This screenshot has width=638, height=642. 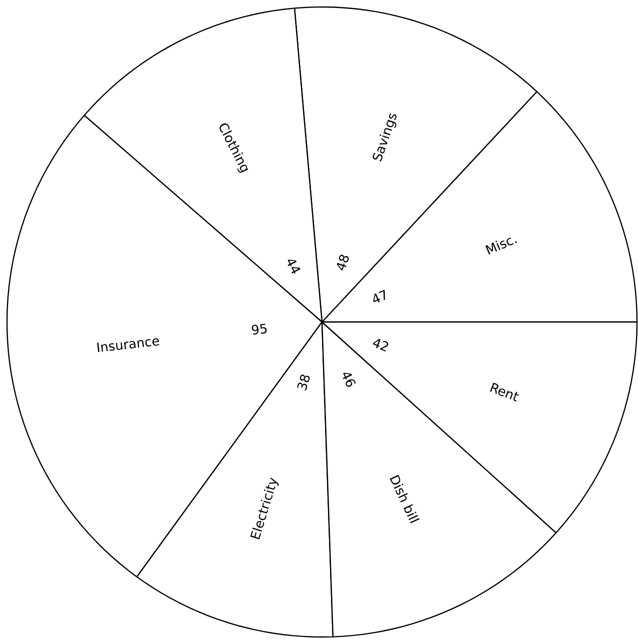 What do you see at coordinates (380, 345) in the screenshot?
I see `data-label: 42` at bounding box center [380, 345].